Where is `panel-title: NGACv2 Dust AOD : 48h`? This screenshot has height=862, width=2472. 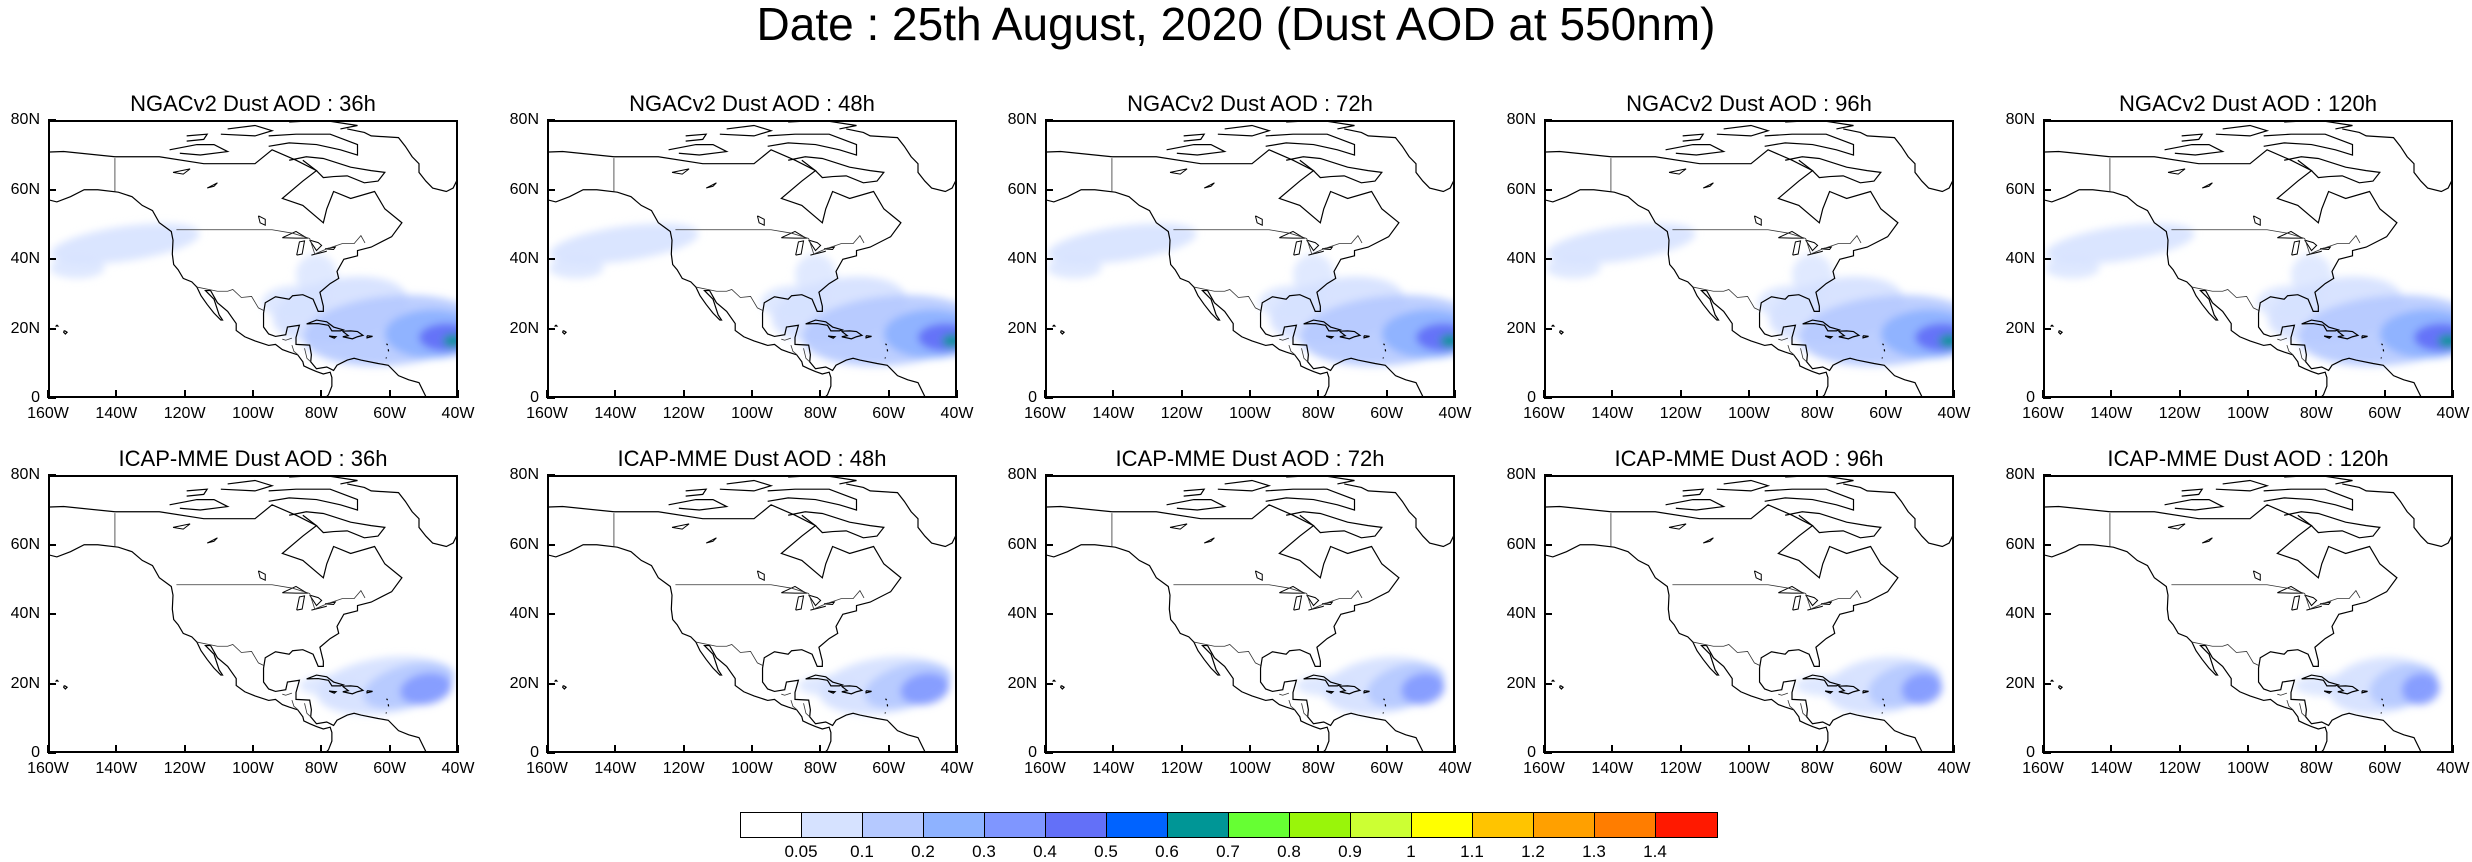 panel-title: NGACv2 Dust AOD : 48h is located at coordinates (752, 103).